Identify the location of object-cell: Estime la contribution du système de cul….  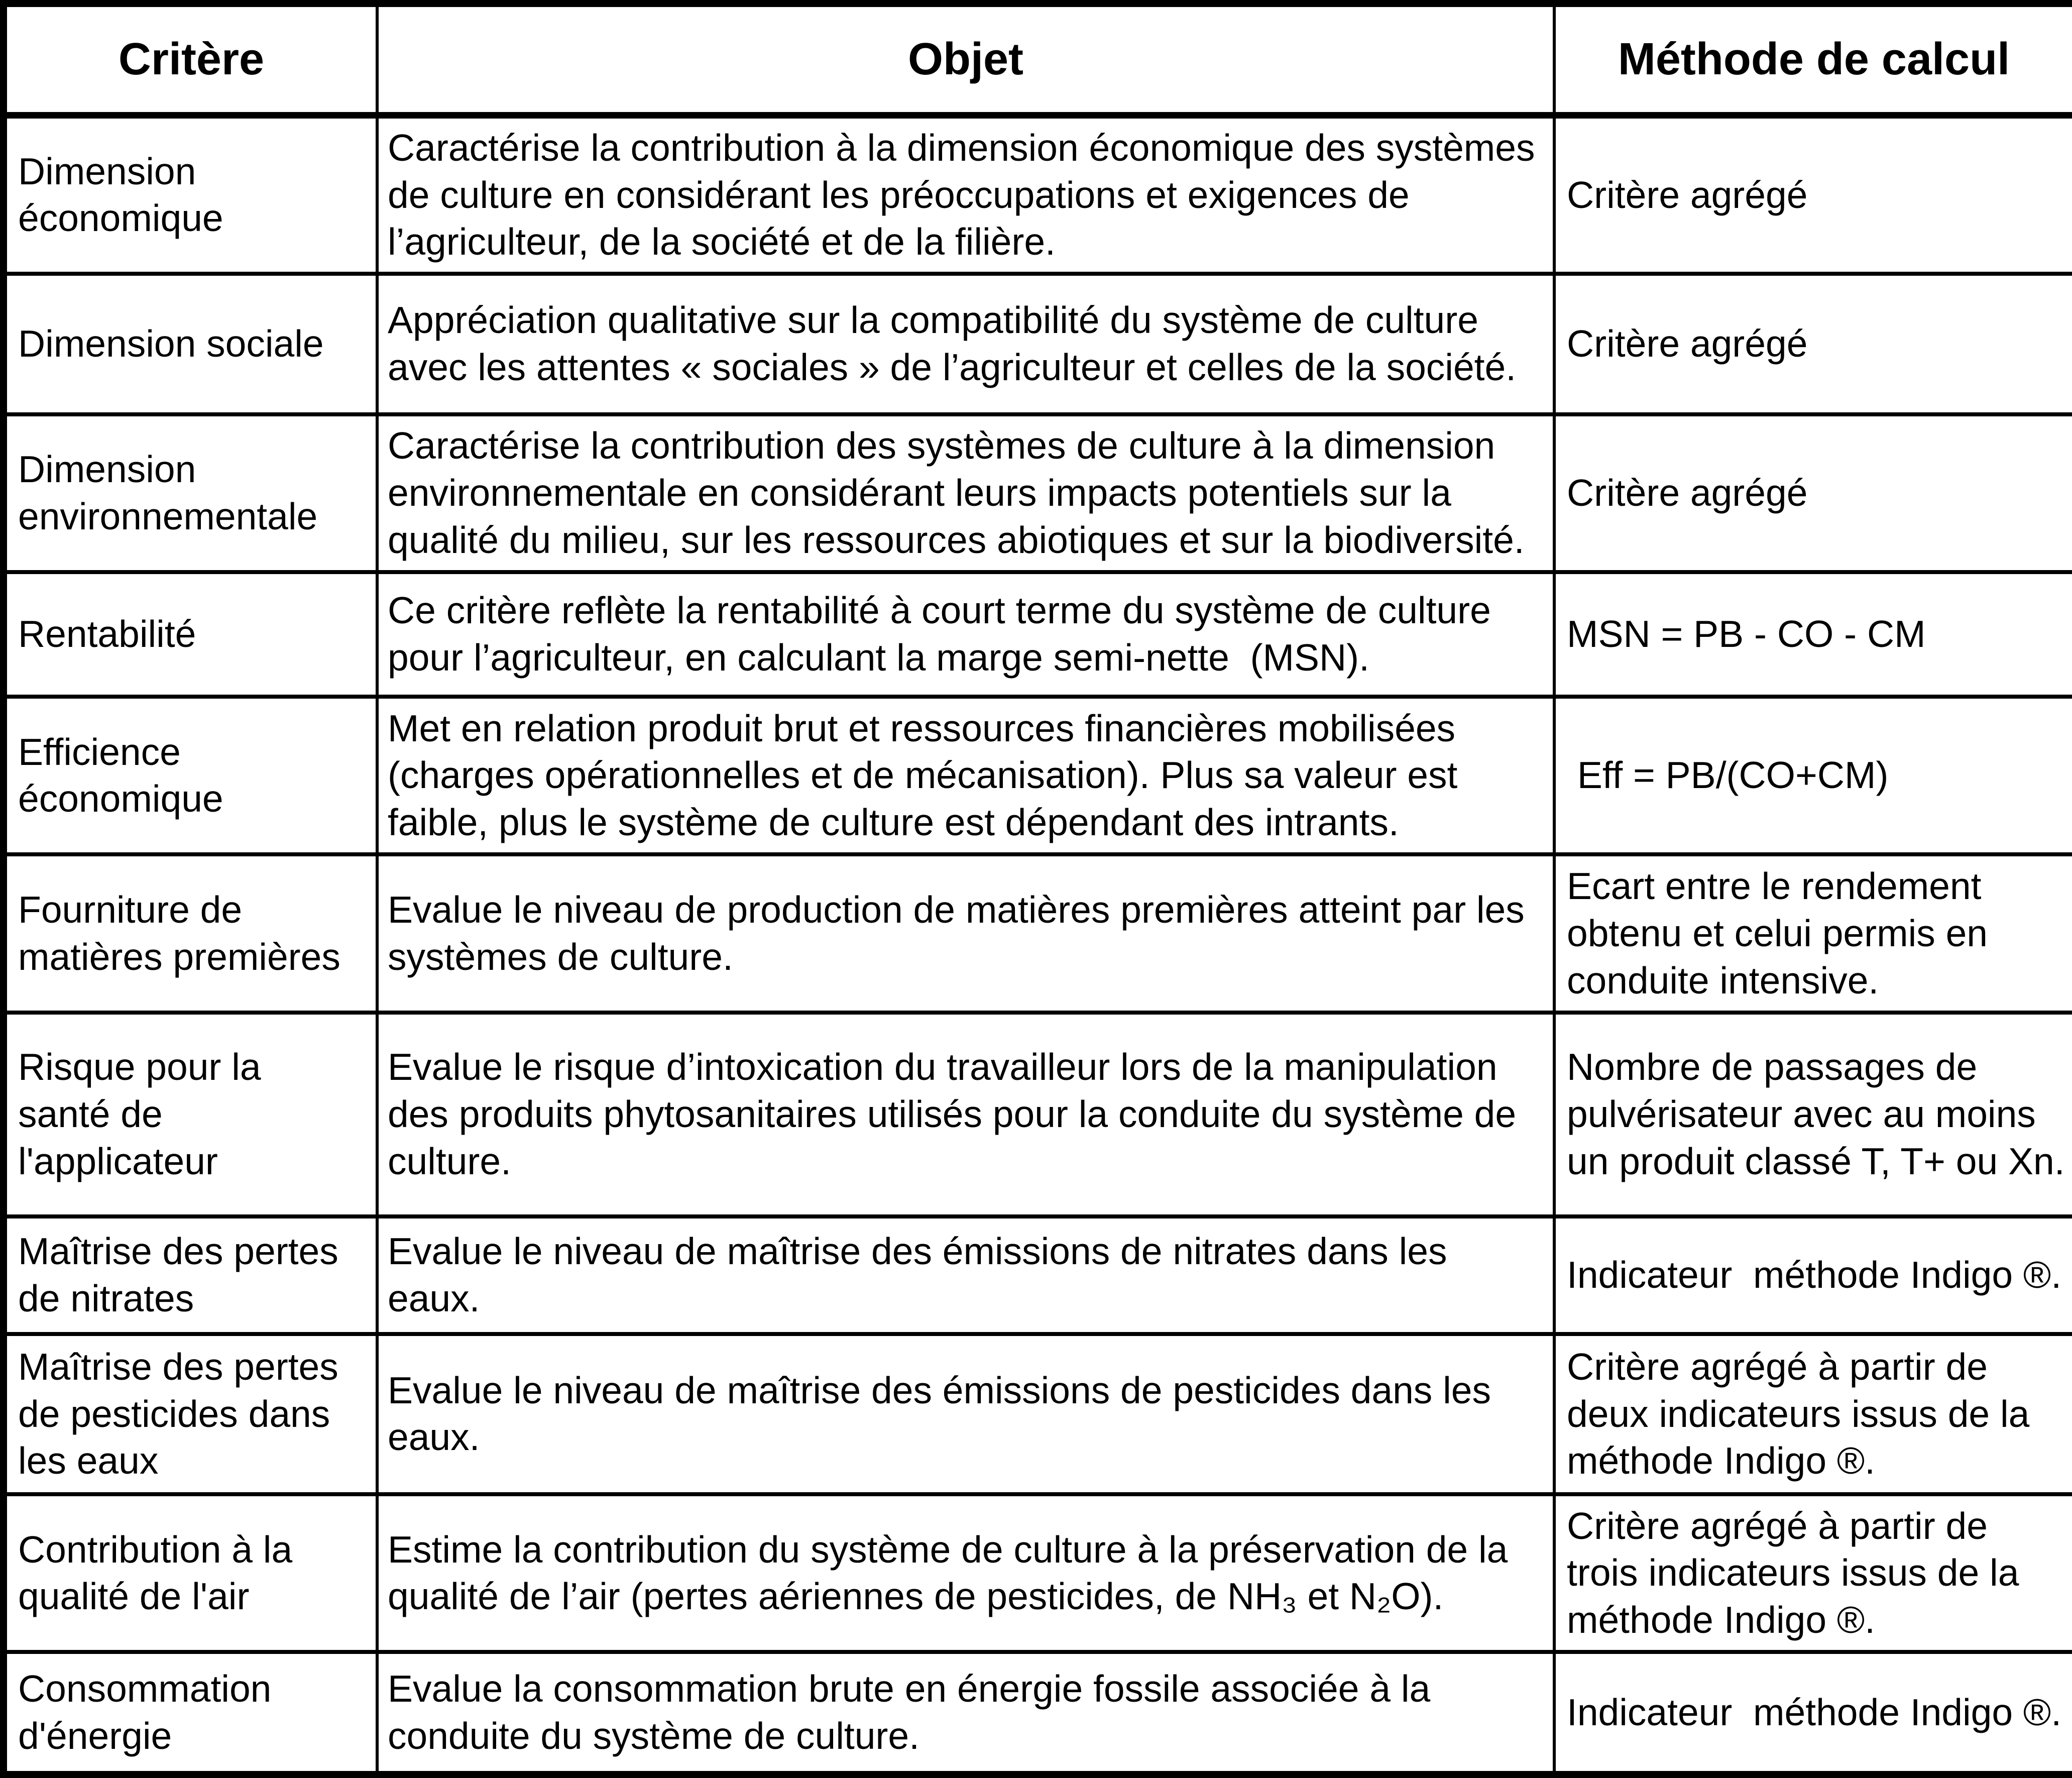
(966, 1573).